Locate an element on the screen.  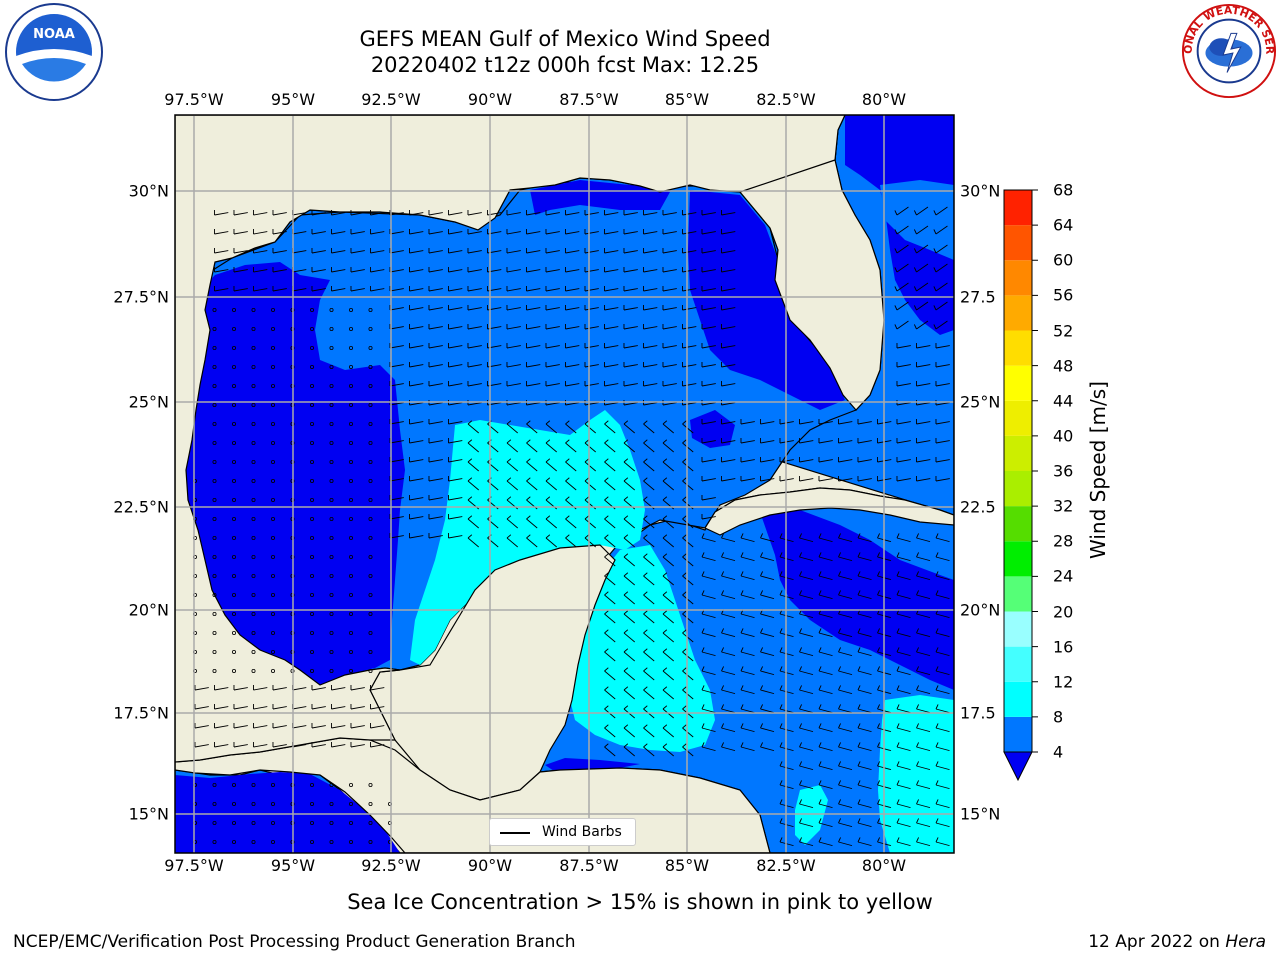
cuba-land is located at coordinates (829, 511).